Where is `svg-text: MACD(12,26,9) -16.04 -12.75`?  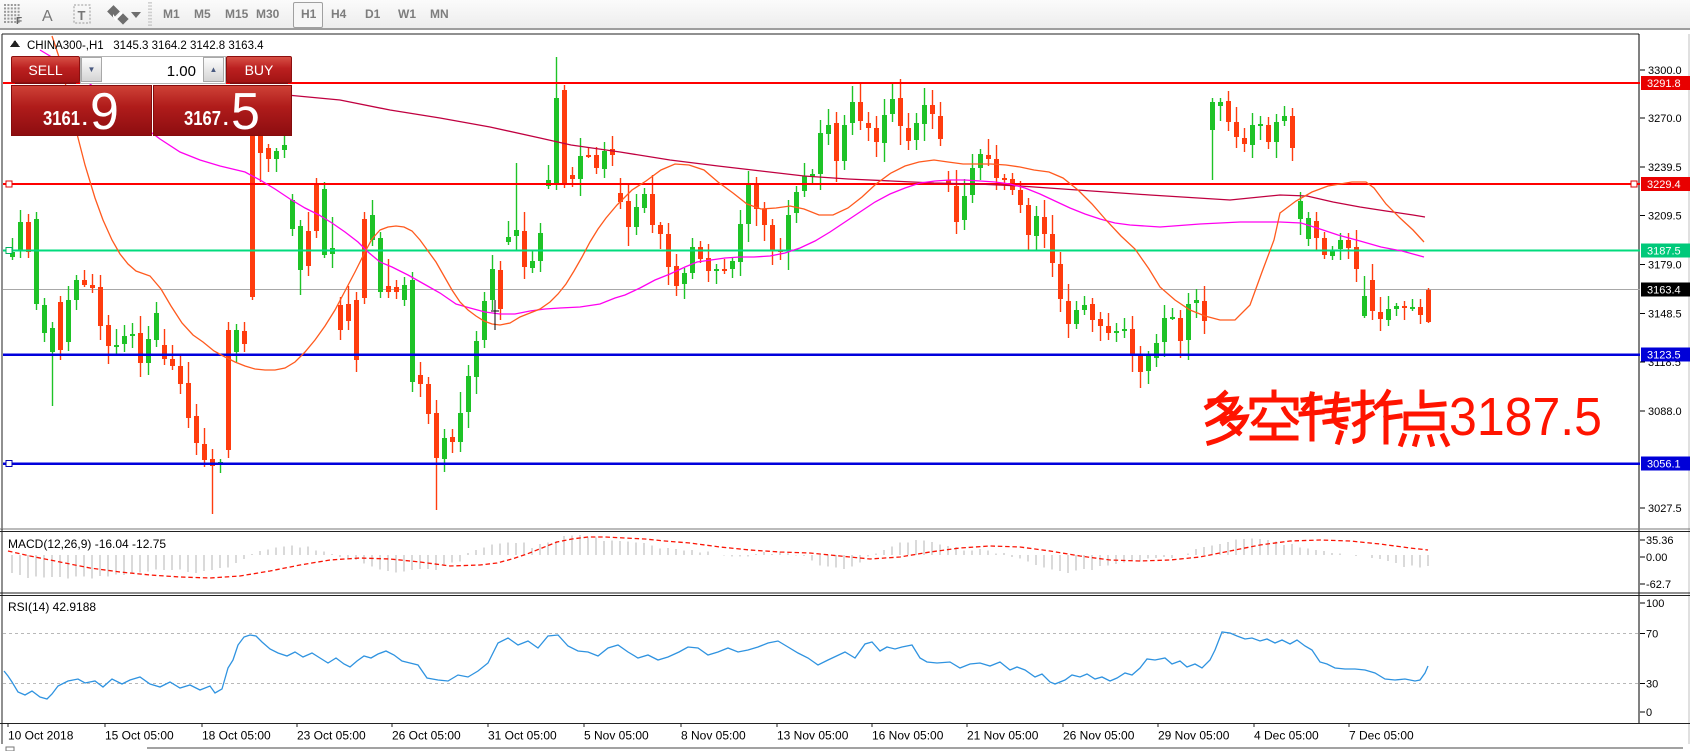 svg-text: MACD(12,26,9) -16.04 -12.75 is located at coordinates (87, 544).